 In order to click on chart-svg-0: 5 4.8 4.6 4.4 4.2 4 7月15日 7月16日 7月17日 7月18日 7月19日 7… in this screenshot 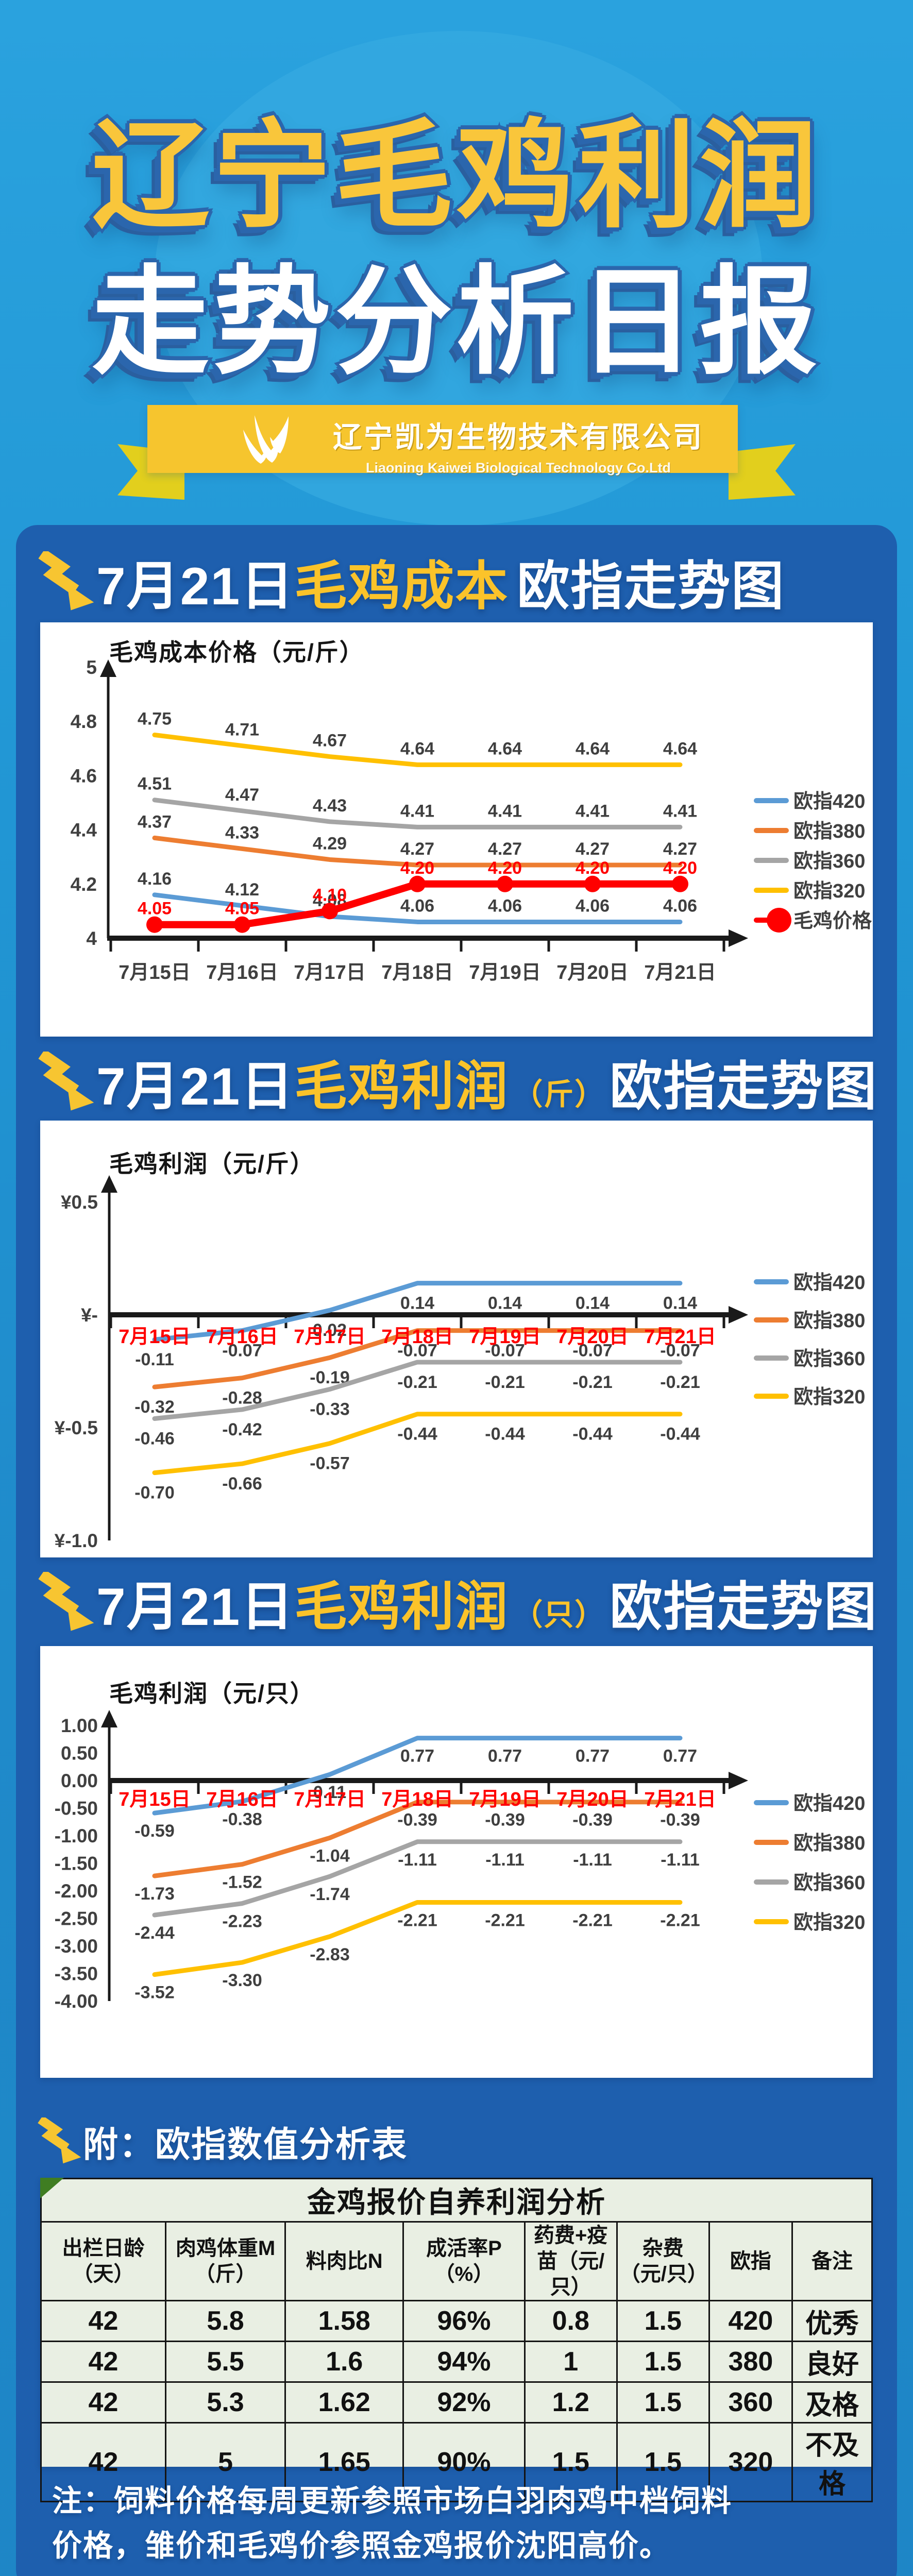, I will do `click(472, 820)`.